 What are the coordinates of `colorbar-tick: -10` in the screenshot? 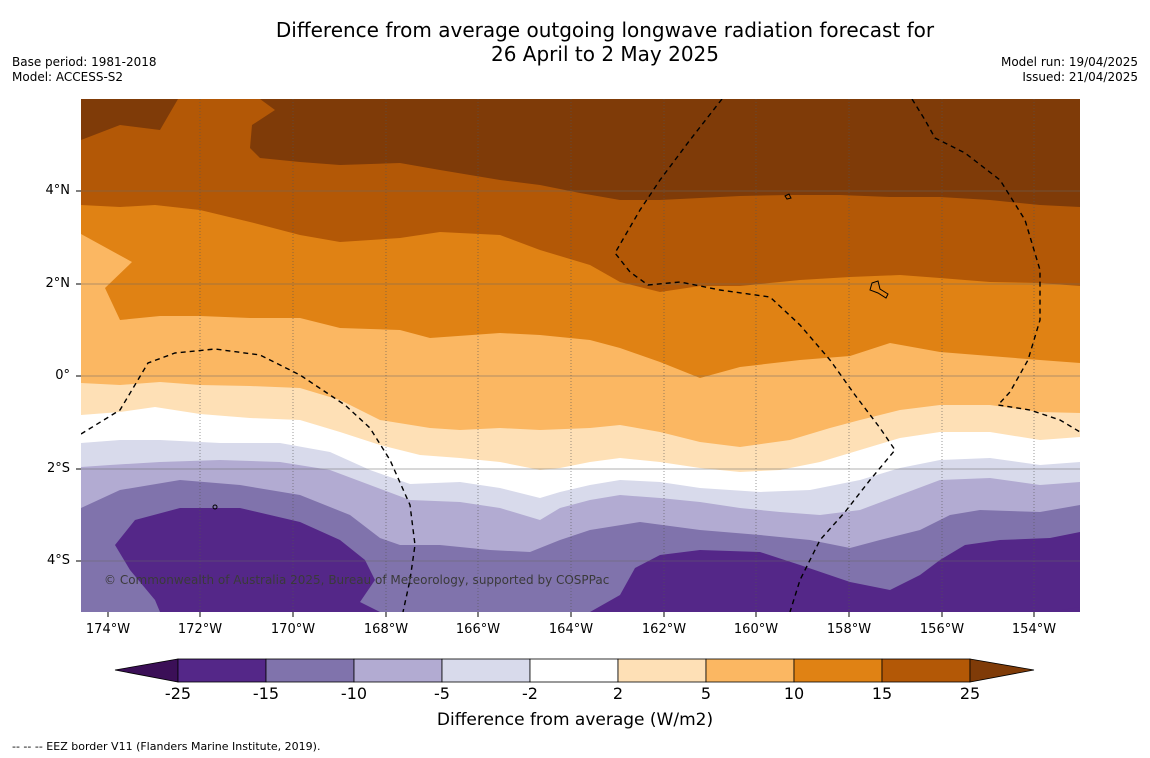 It's located at (354, 693).